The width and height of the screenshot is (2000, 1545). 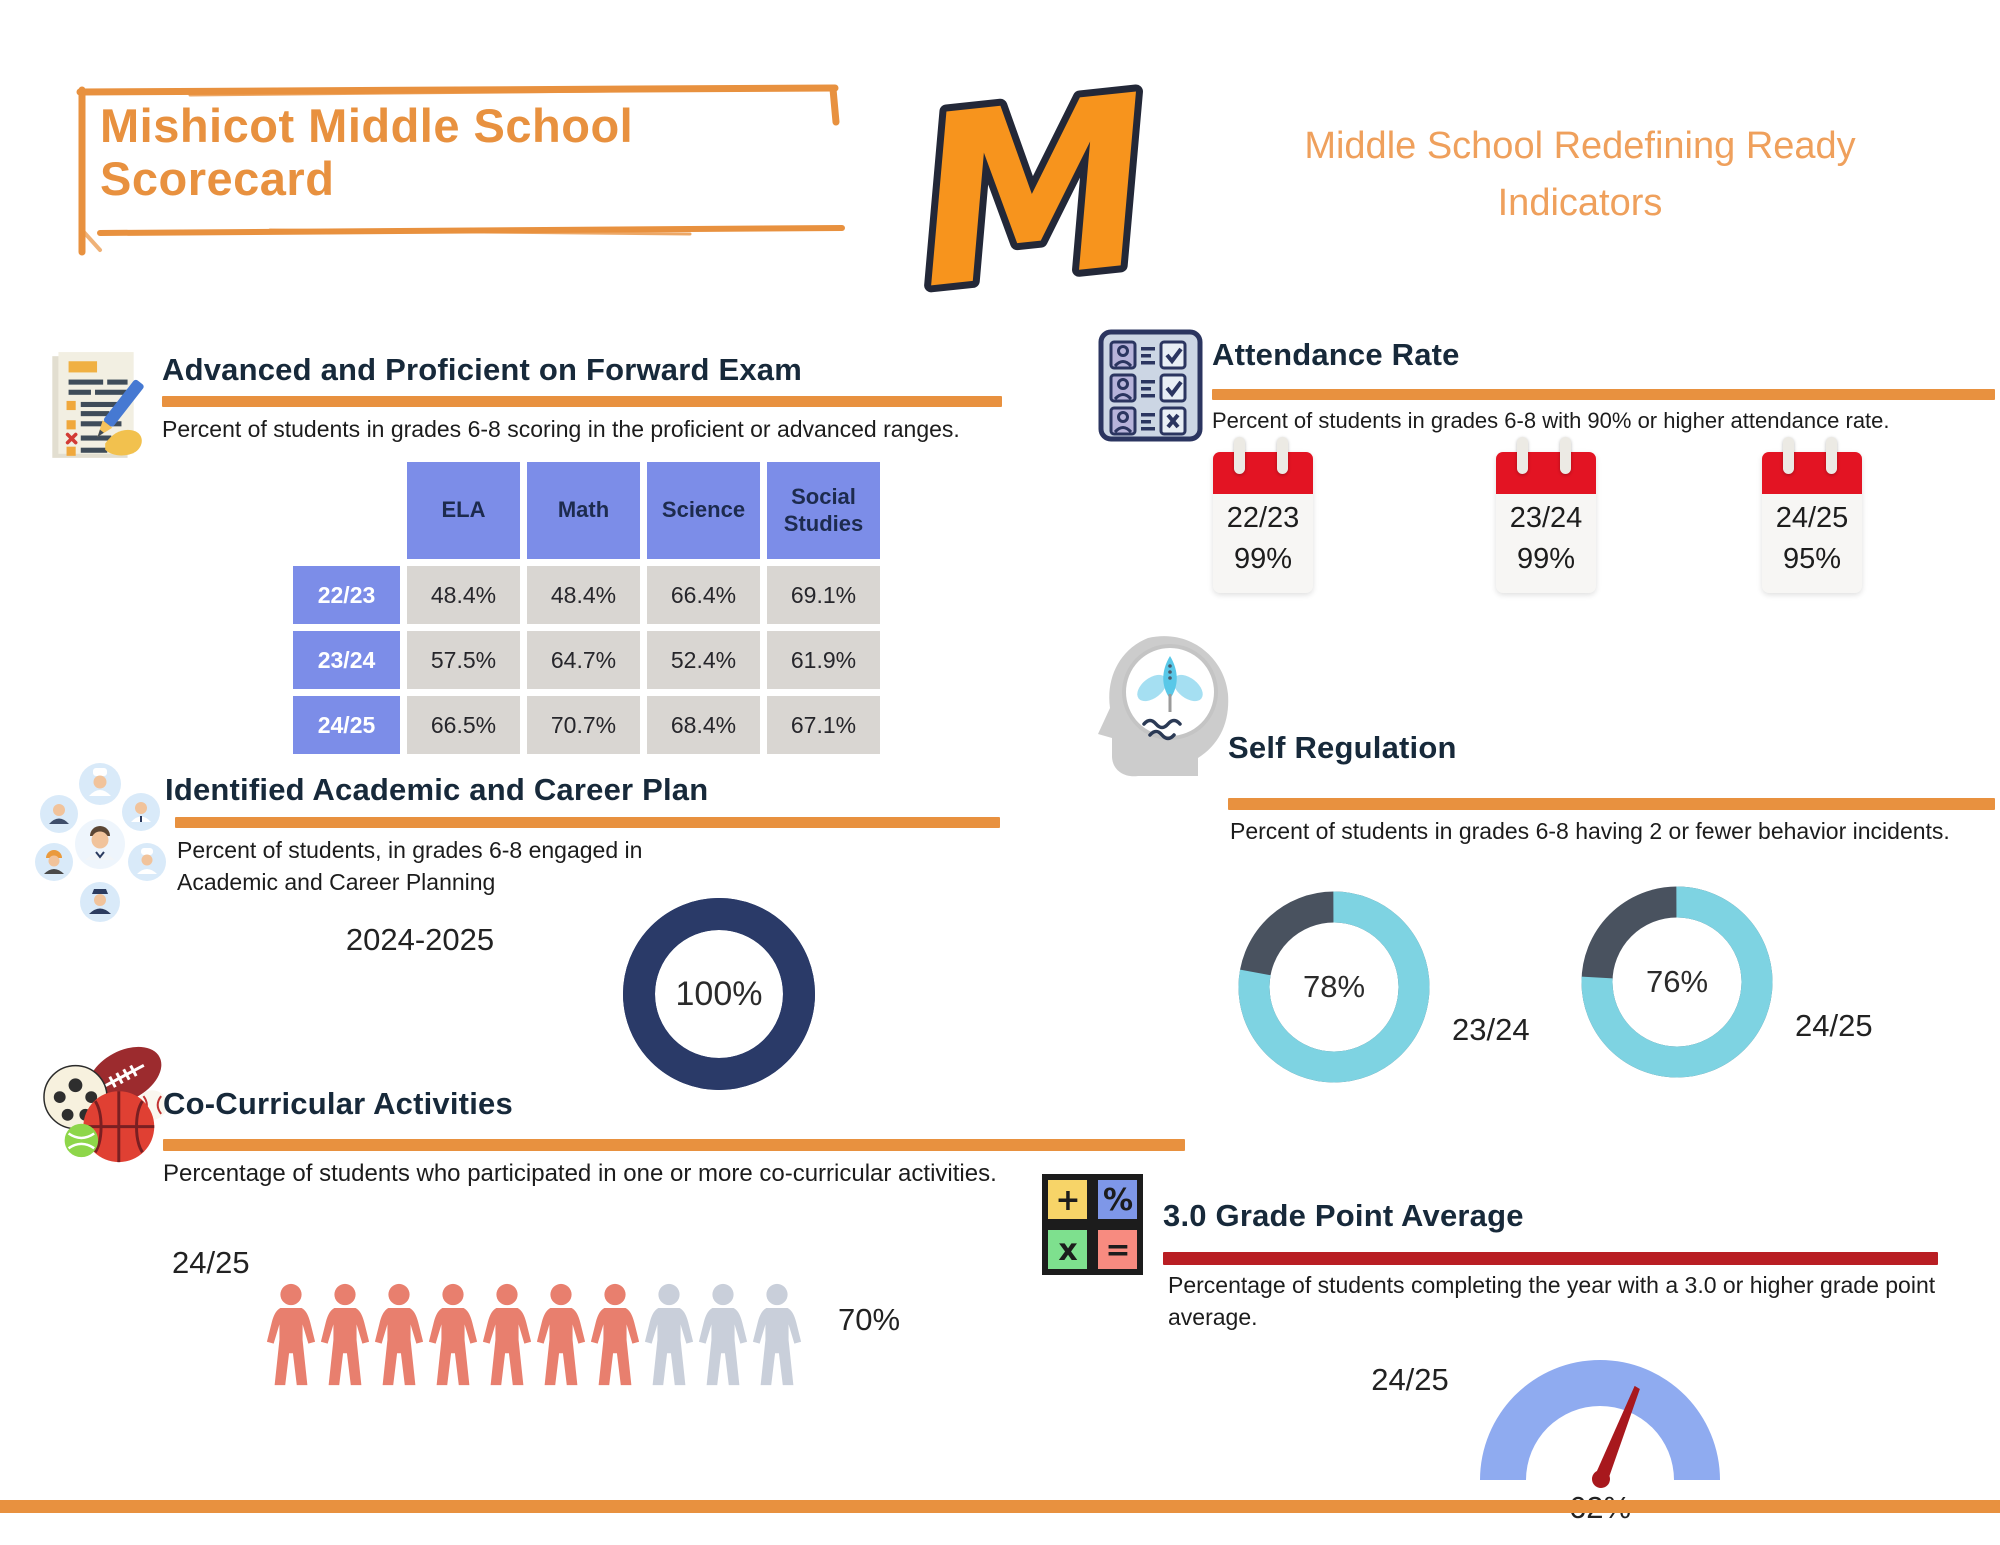 What do you see at coordinates (1410, 1379) in the screenshot?
I see `gpa-year-label: 24/25` at bounding box center [1410, 1379].